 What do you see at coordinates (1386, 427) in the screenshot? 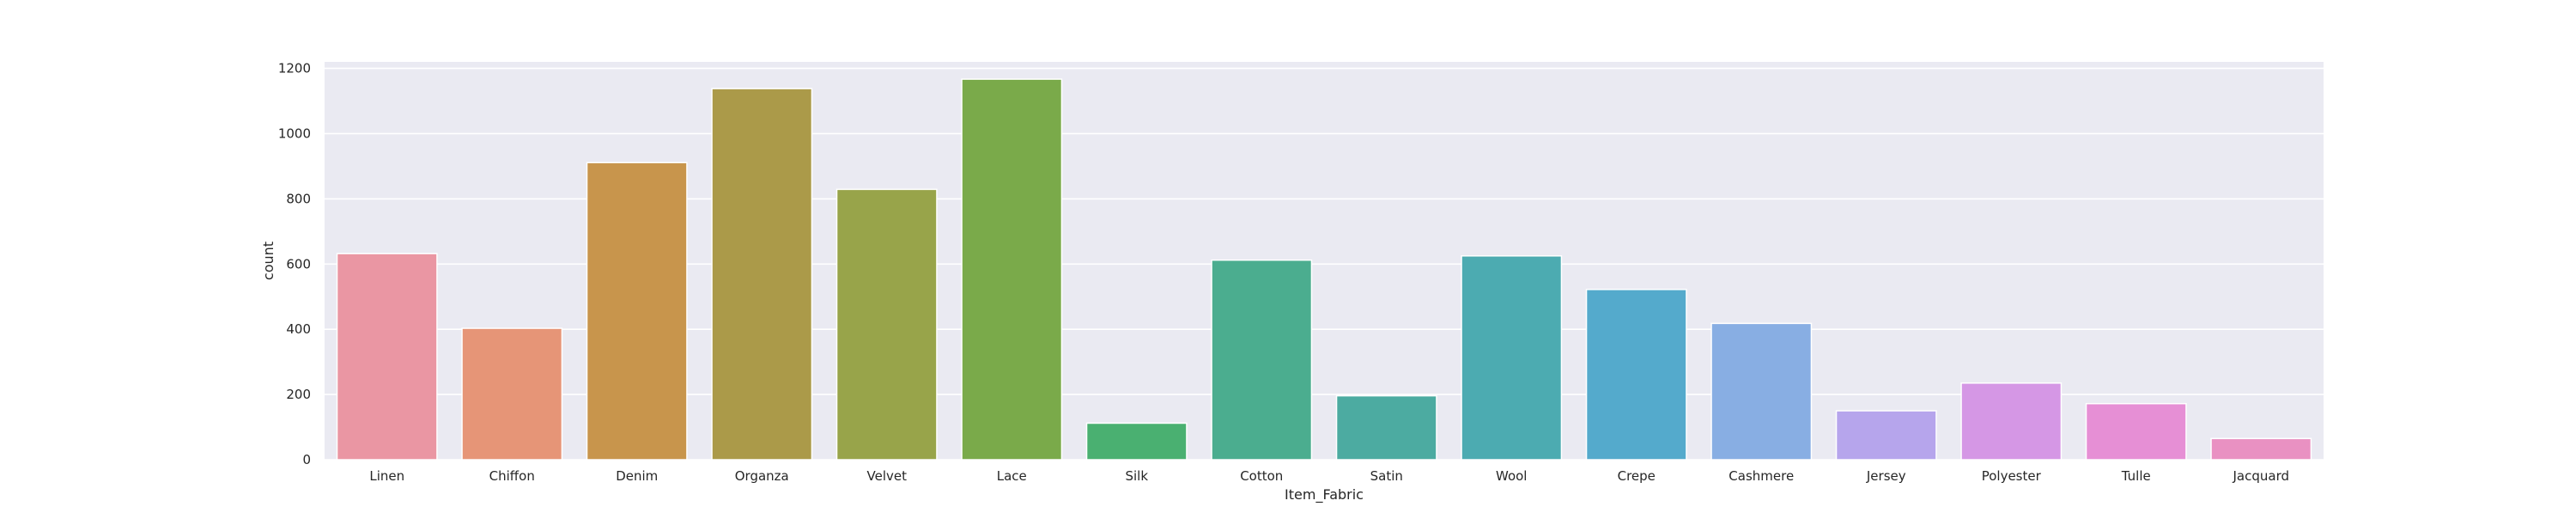
I see `bar-satin` at bounding box center [1386, 427].